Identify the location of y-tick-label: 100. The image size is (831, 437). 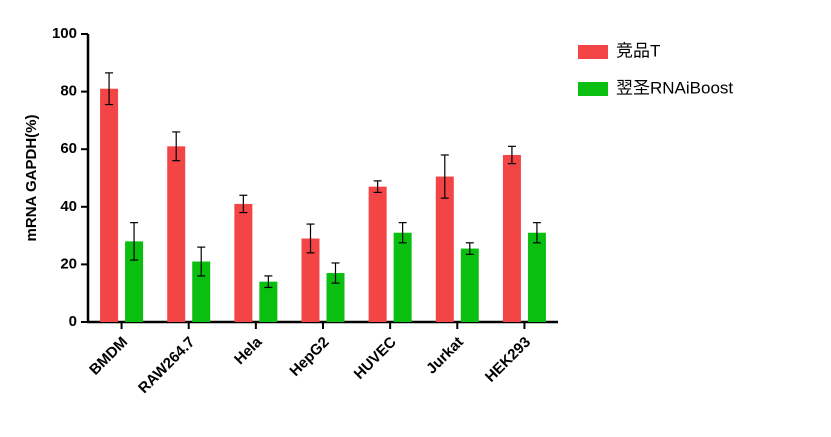
(64, 33).